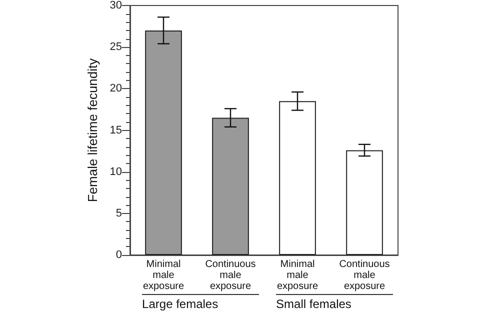 Image resolution: width=480 pixels, height=320 pixels. I want to click on y-tick-label: 5, so click(119, 213).